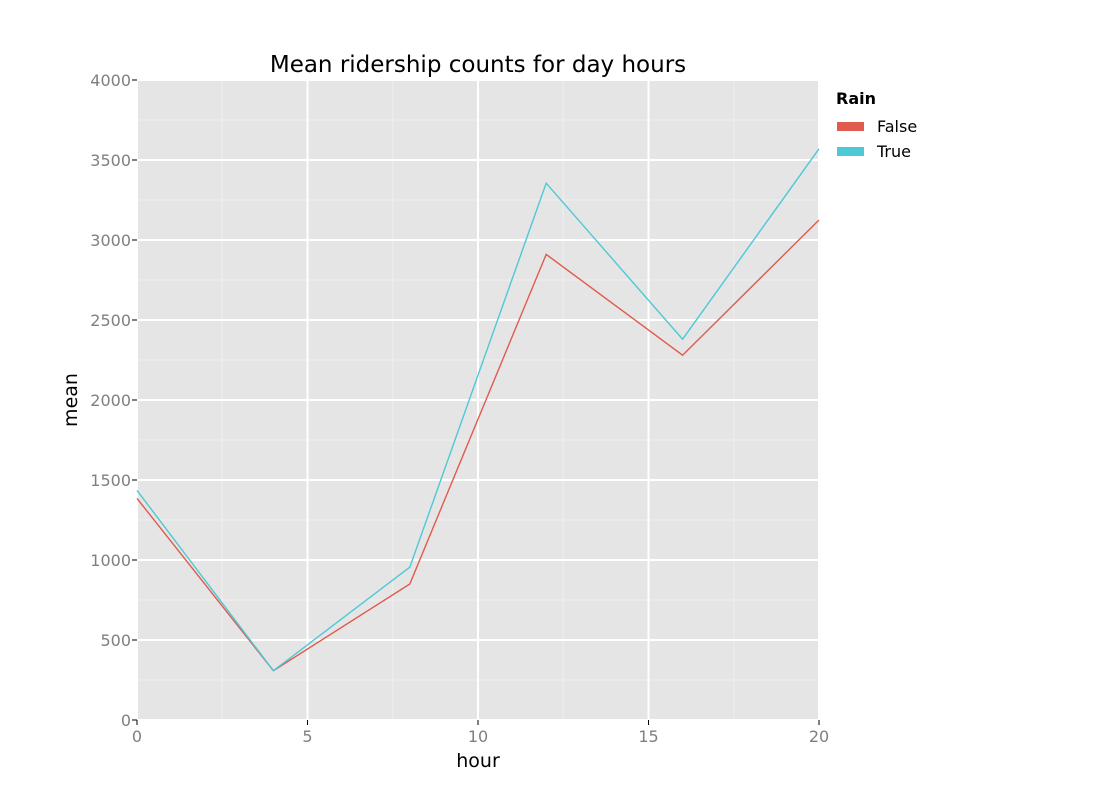  Describe the element at coordinates (126, 720) in the screenshot. I see `y-tick-label: 0` at that location.